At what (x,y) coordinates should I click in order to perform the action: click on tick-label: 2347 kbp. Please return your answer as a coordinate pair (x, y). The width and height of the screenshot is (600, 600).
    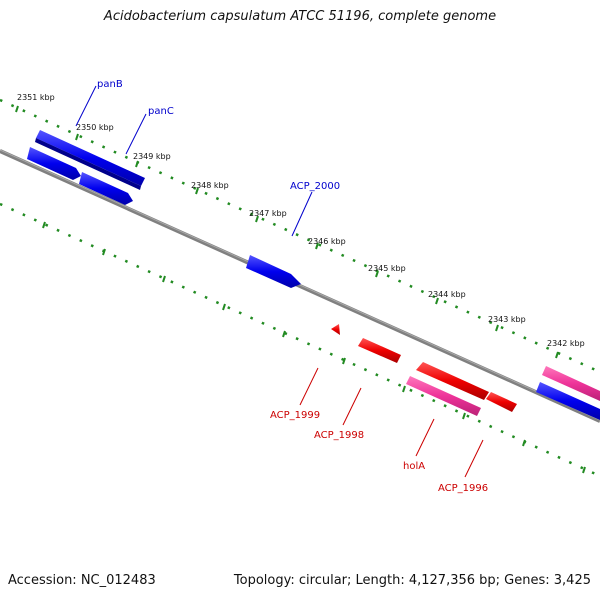
    Looking at the image, I should click on (268, 213).